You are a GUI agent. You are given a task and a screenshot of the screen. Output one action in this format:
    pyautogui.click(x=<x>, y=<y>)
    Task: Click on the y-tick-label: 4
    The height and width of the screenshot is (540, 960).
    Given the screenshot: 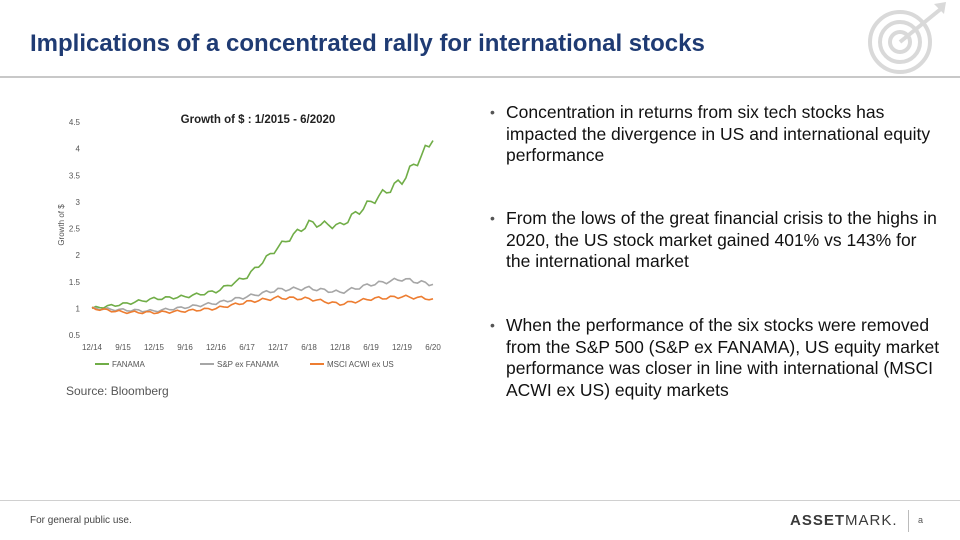 What is the action you would take?
    pyautogui.click(x=78, y=149)
    